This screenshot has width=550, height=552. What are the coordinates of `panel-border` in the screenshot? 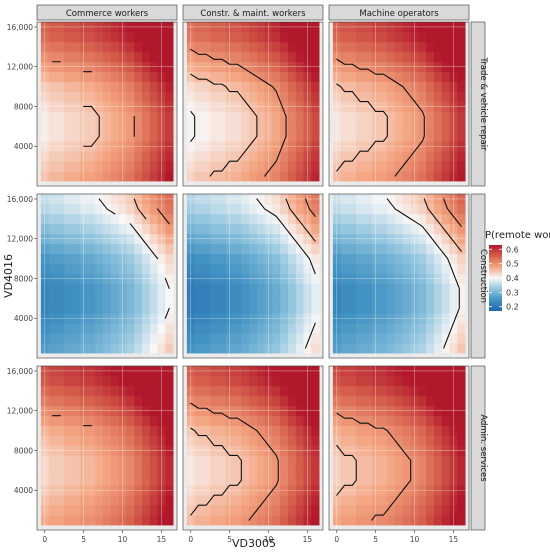 It's located at (253, 448).